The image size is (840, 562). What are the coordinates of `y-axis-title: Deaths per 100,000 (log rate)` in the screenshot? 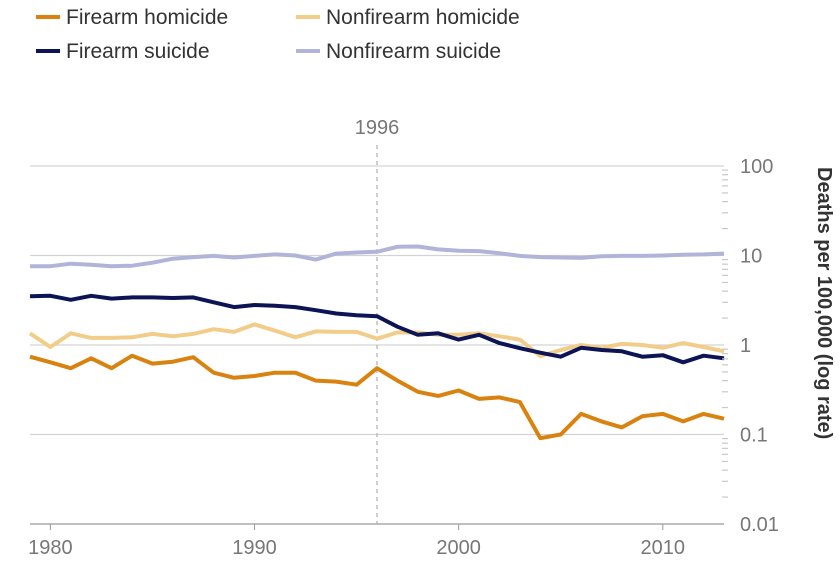 It's located at (824, 303).